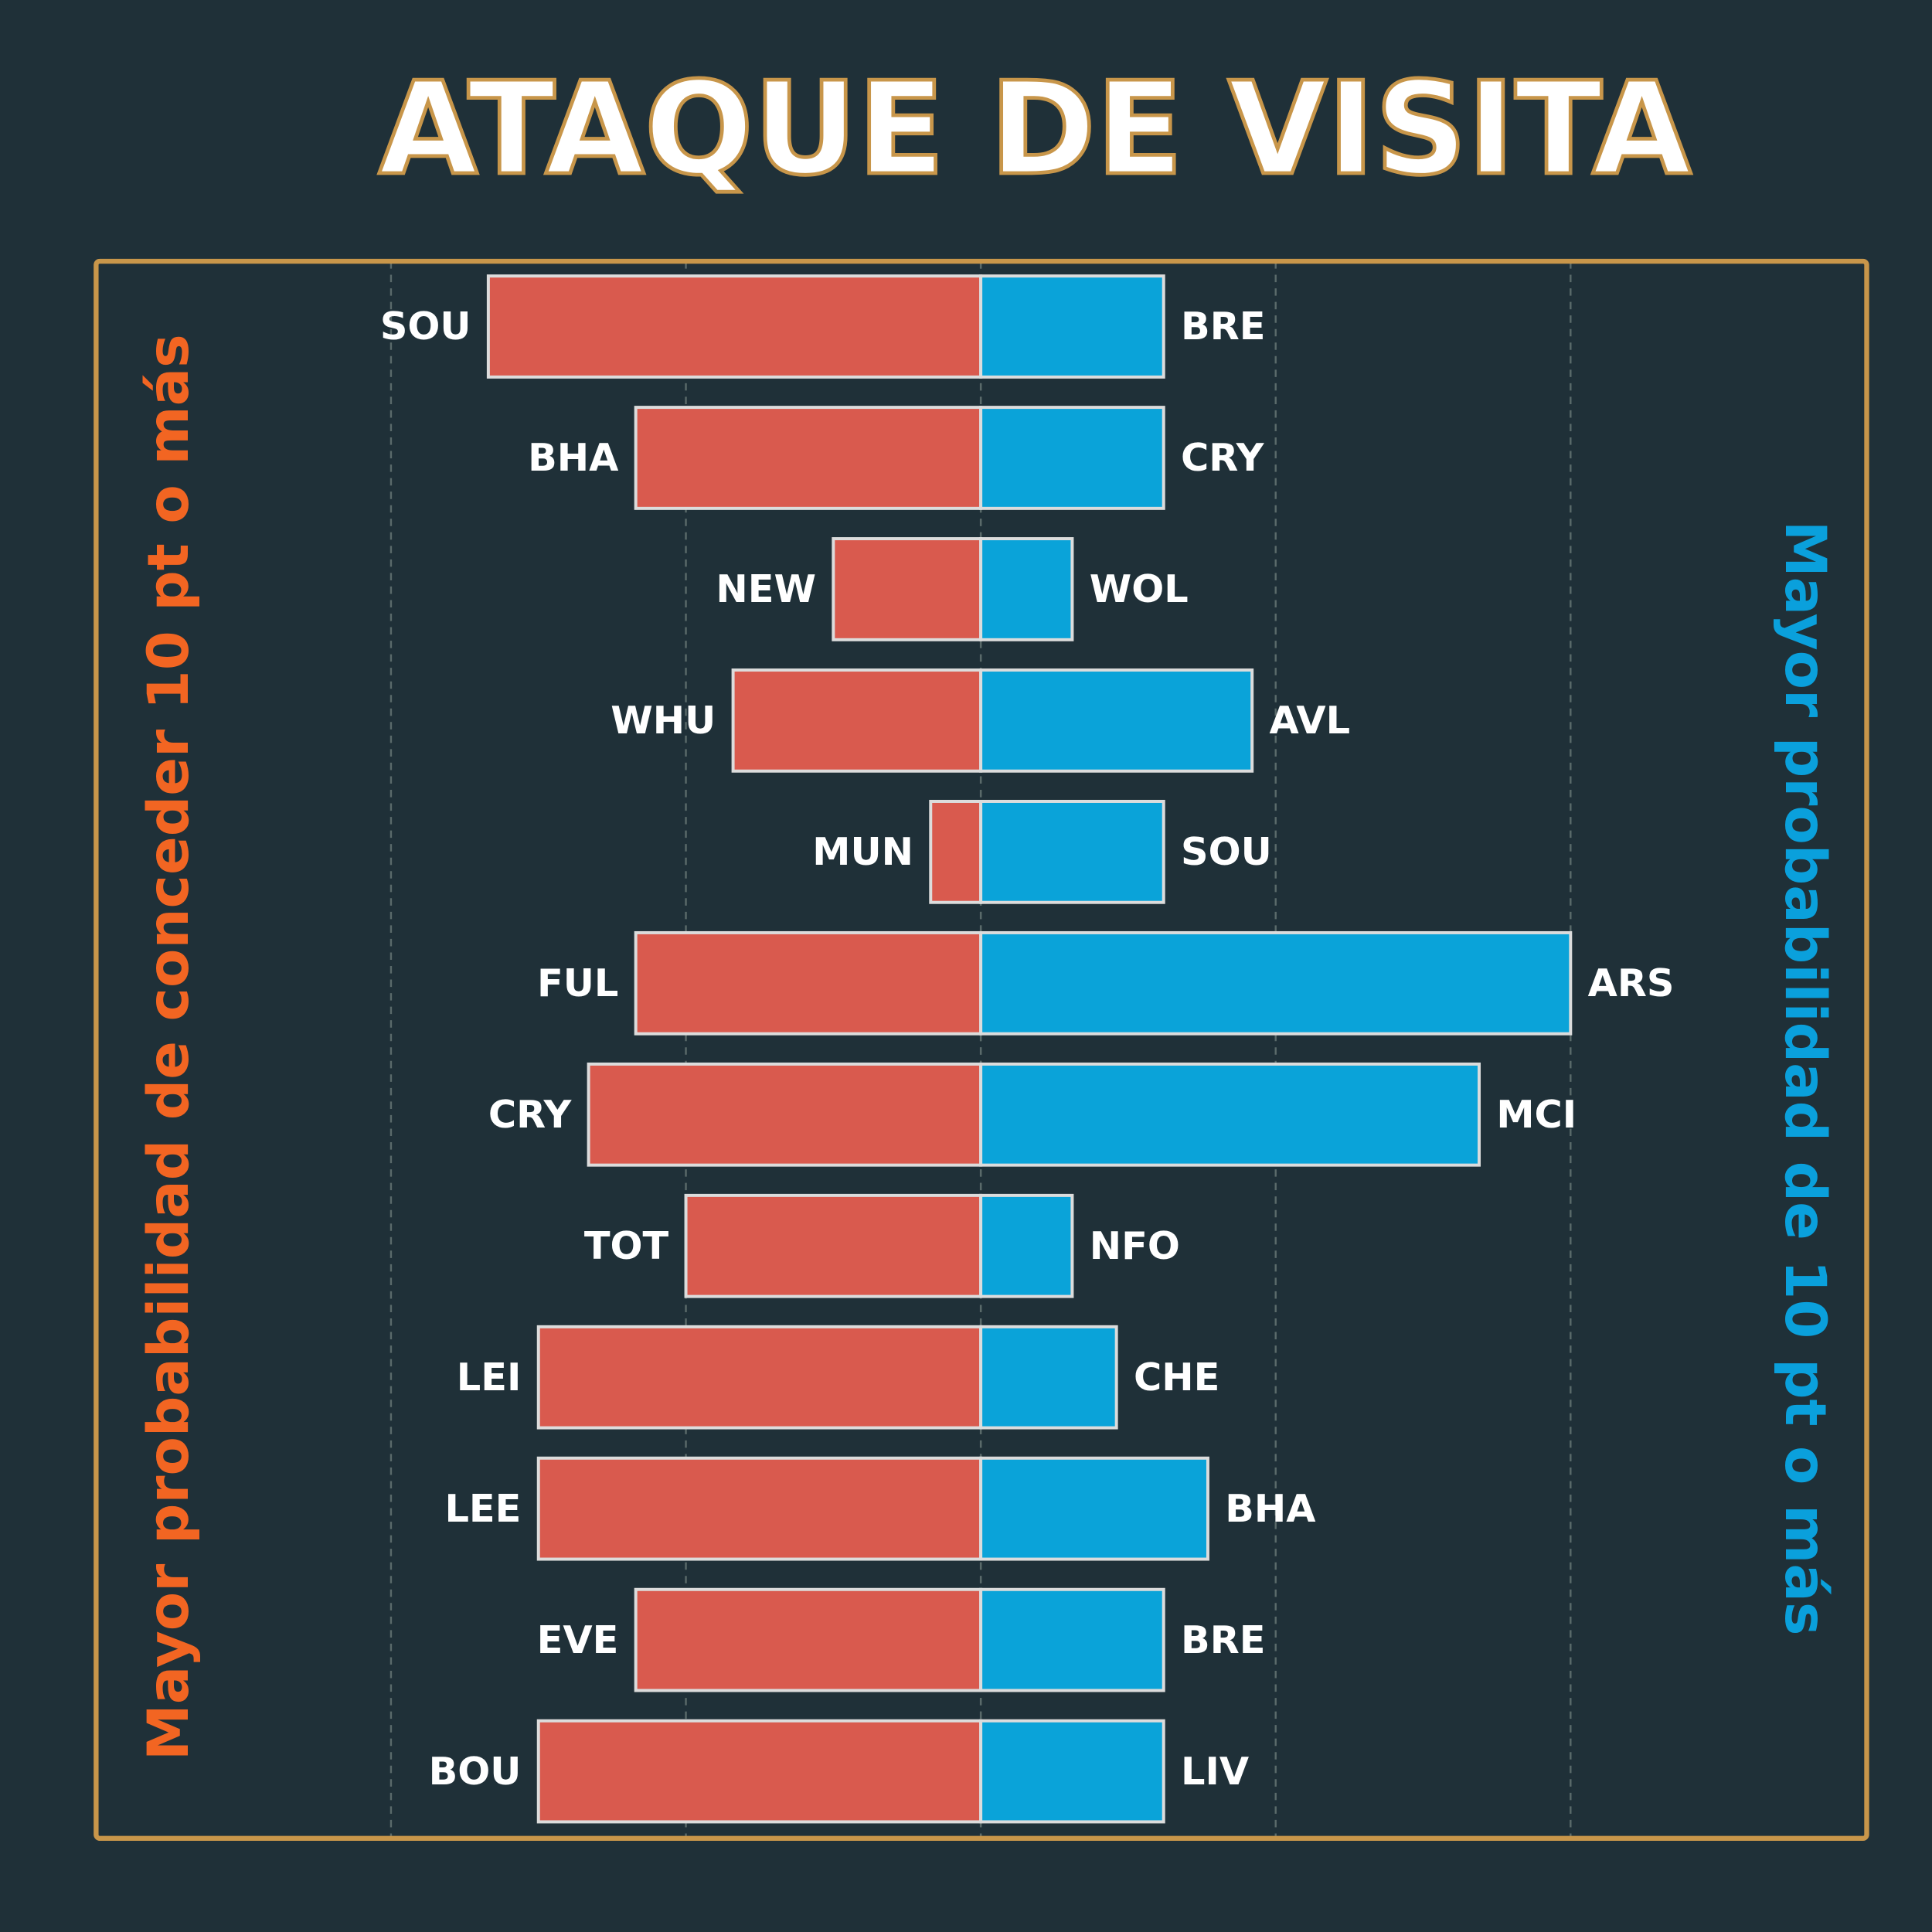 This screenshot has width=1932, height=1932. Describe the element at coordinates (475, 1771) in the screenshot. I see `left-category-label: BOU` at that location.